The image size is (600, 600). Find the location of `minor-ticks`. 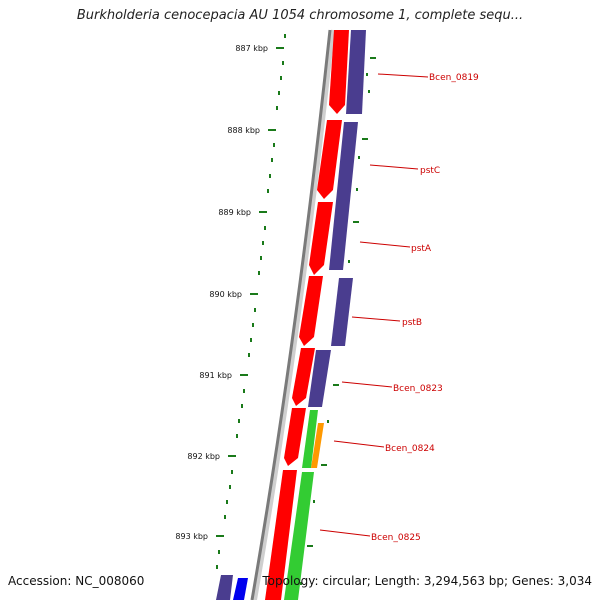

minor-ticks is located at coordinates (251, 301).